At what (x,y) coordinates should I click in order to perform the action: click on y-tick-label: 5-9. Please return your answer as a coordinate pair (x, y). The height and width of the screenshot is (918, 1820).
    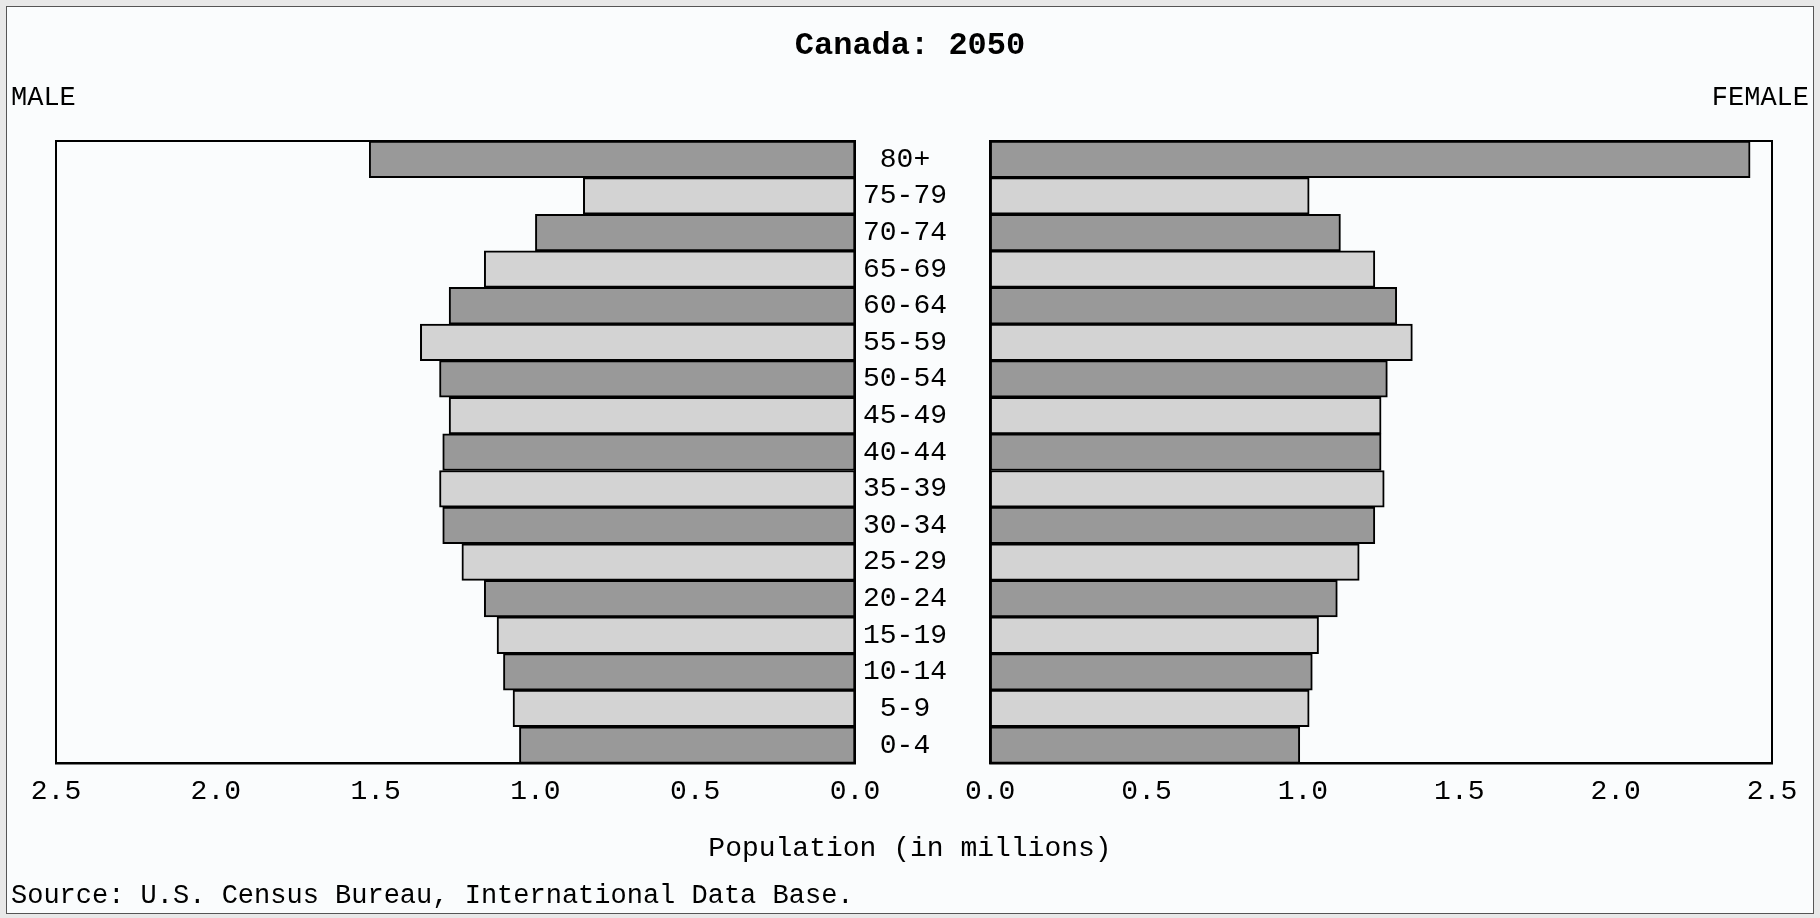
    Looking at the image, I should click on (905, 708).